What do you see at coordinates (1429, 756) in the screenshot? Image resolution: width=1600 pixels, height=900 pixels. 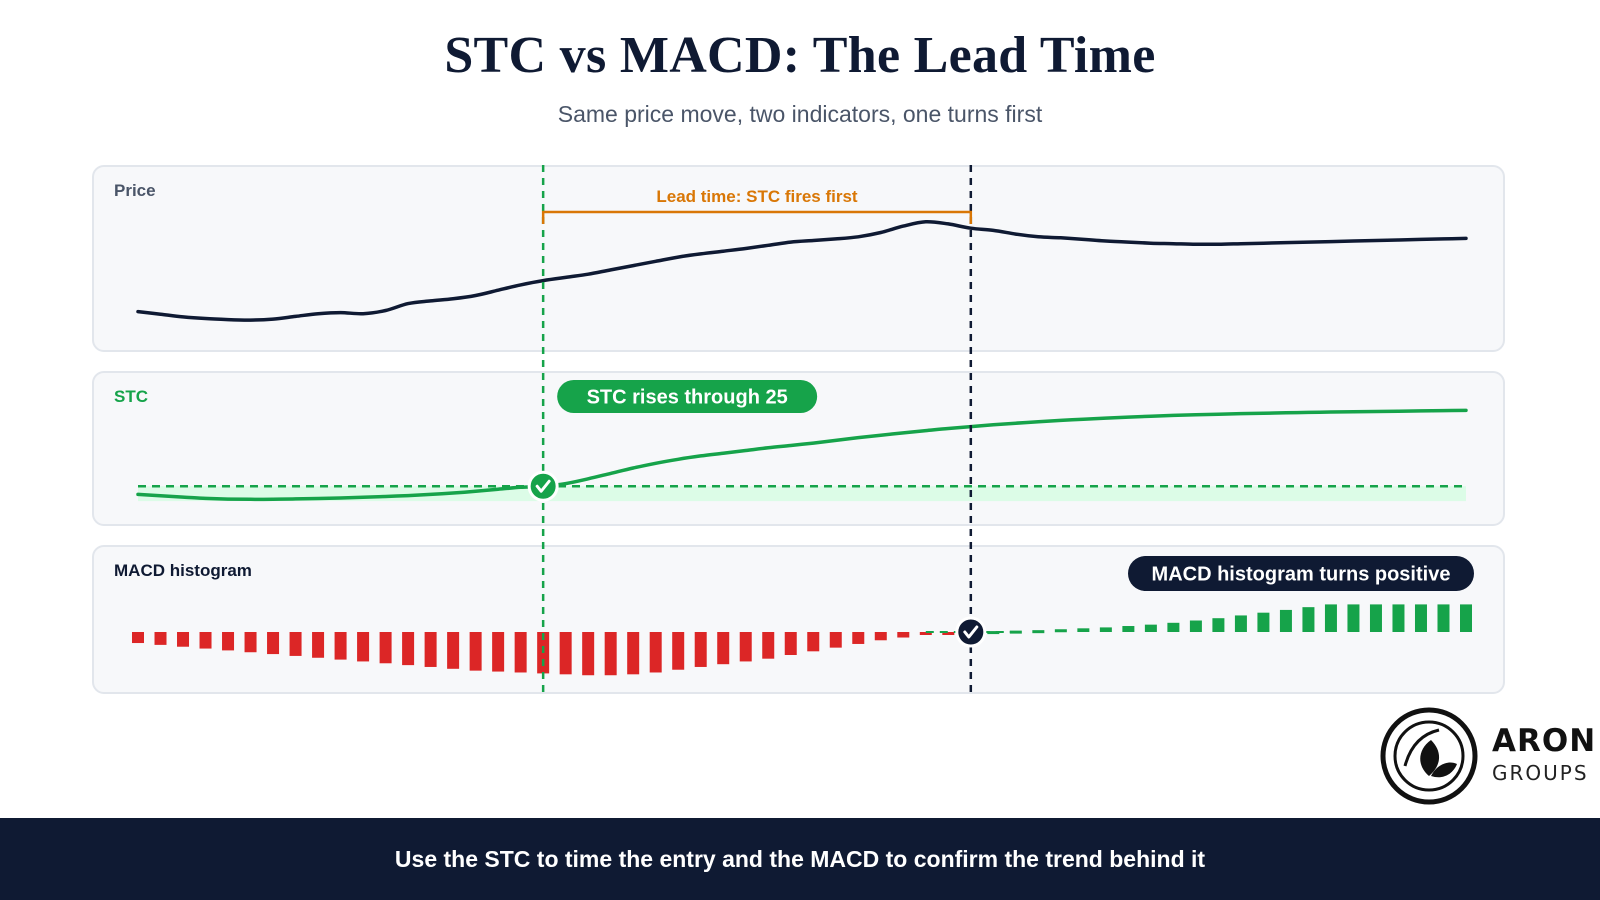 I see `logo-mark-icon` at bounding box center [1429, 756].